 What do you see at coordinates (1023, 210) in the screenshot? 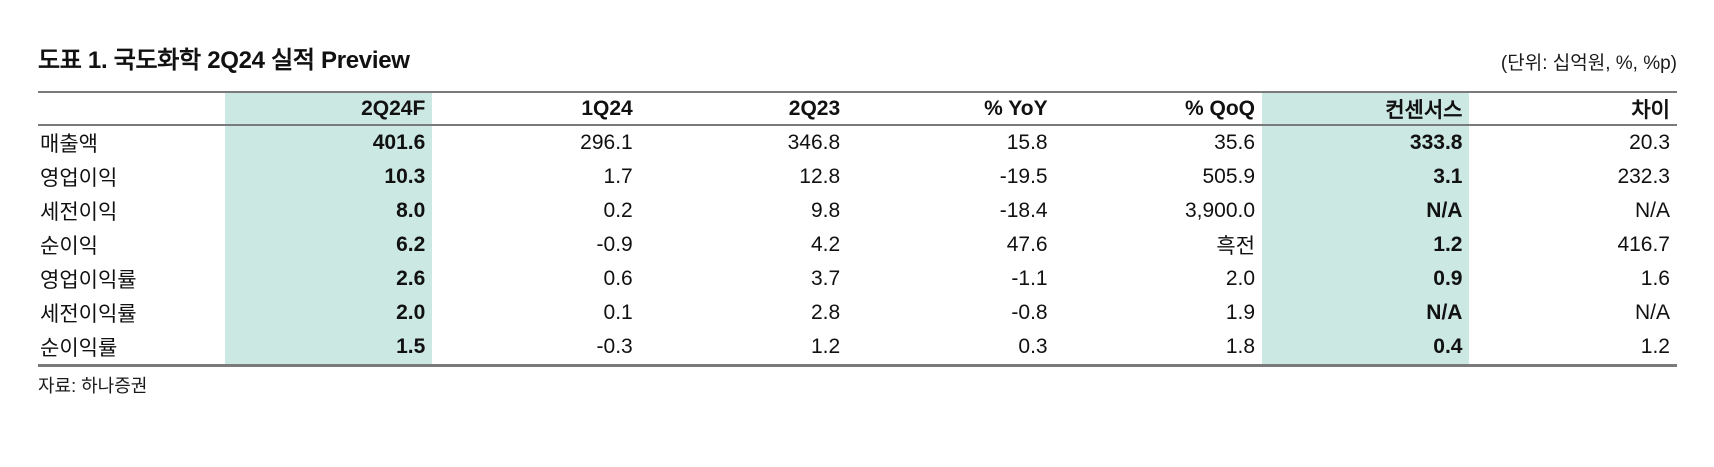
I see `value-cell: -18.4` at bounding box center [1023, 210].